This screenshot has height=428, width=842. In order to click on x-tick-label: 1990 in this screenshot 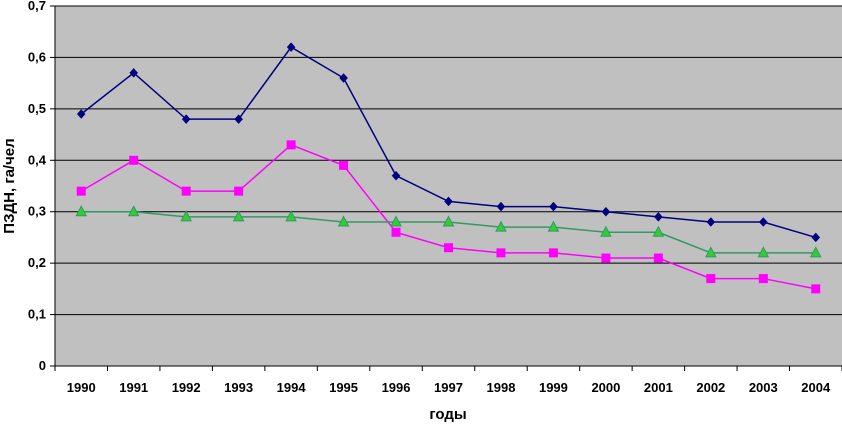, I will do `click(81, 387)`.